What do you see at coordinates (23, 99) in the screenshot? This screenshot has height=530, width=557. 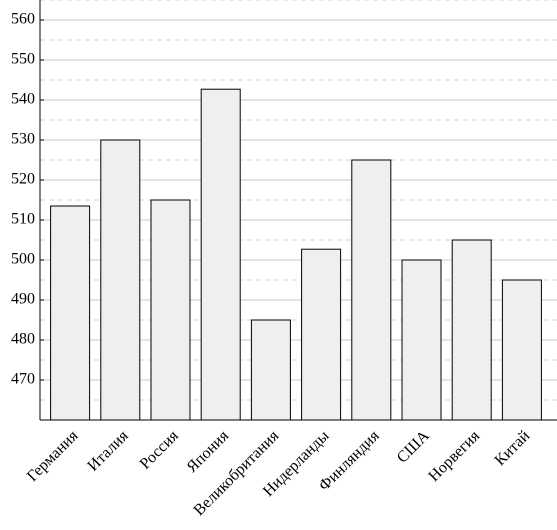 I see `y-tick-label: 540` at bounding box center [23, 99].